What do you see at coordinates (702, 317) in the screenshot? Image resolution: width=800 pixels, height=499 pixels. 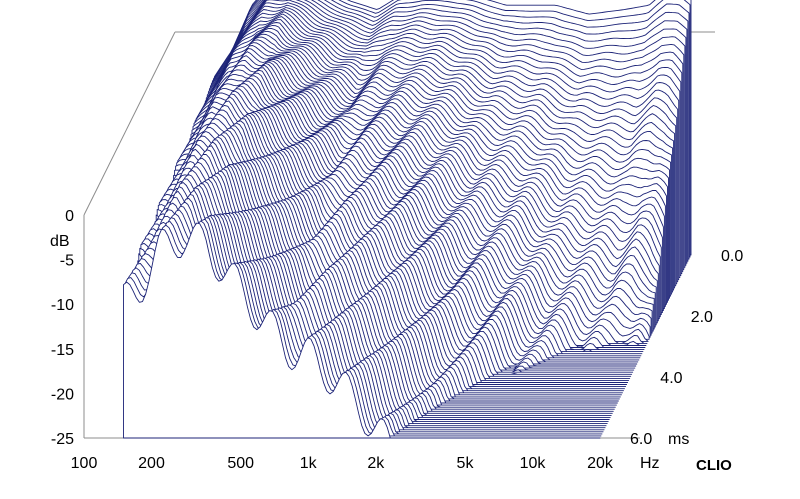 I see `z-tick-label-1: 2.0` at bounding box center [702, 317].